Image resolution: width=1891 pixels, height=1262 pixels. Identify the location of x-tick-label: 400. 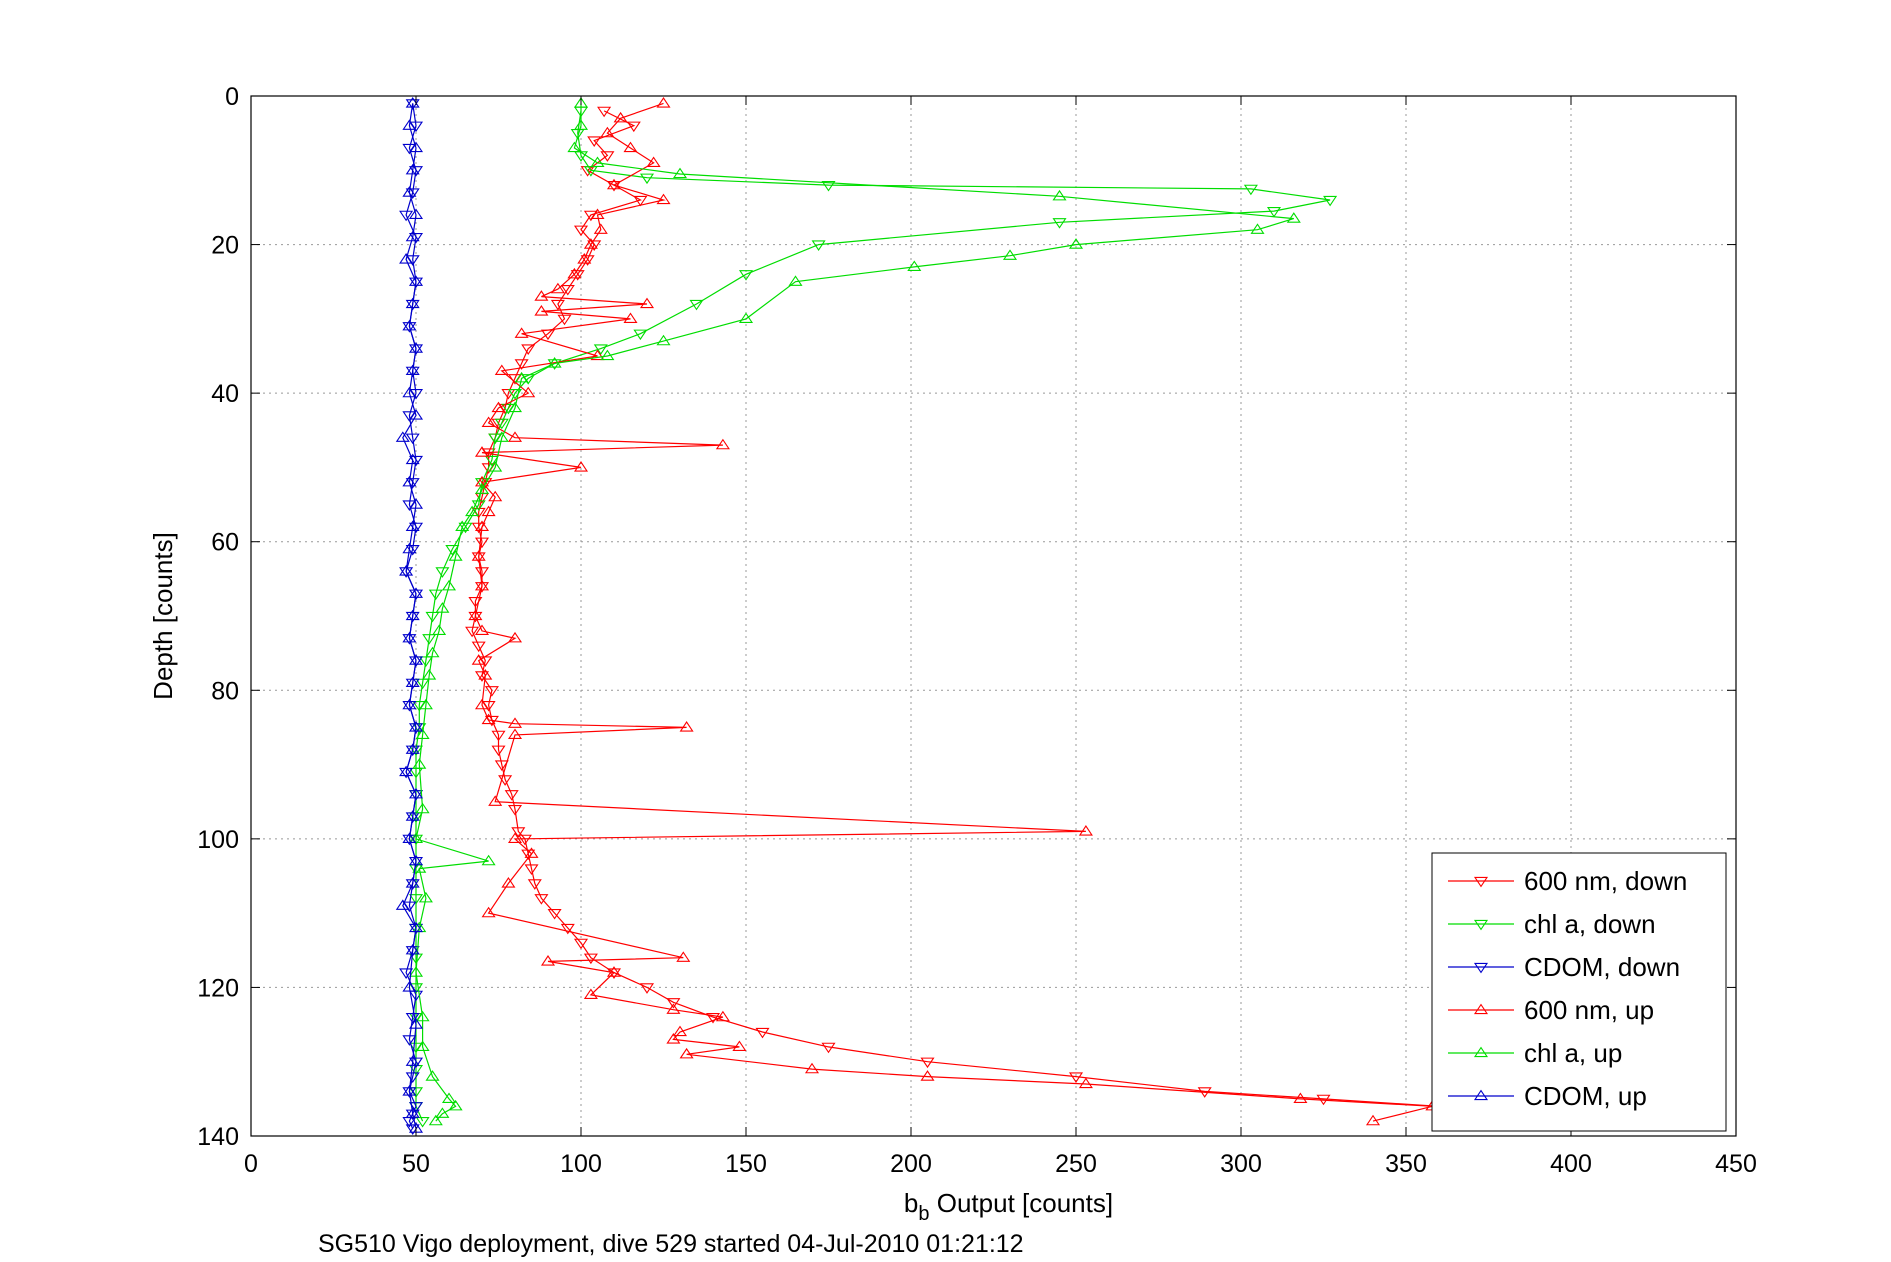
(1571, 1164).